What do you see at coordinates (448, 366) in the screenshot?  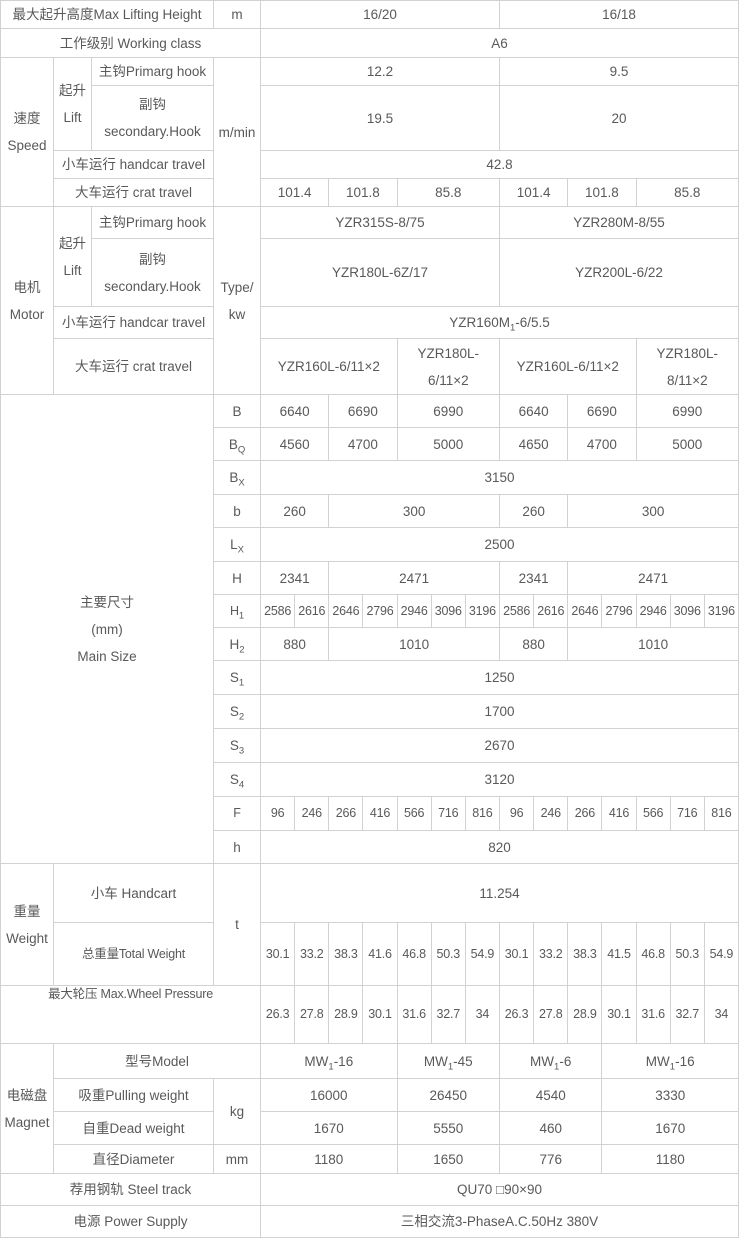 I see `value-cell: YZR180L- 6/11×2` at bounding box center [448, 366].